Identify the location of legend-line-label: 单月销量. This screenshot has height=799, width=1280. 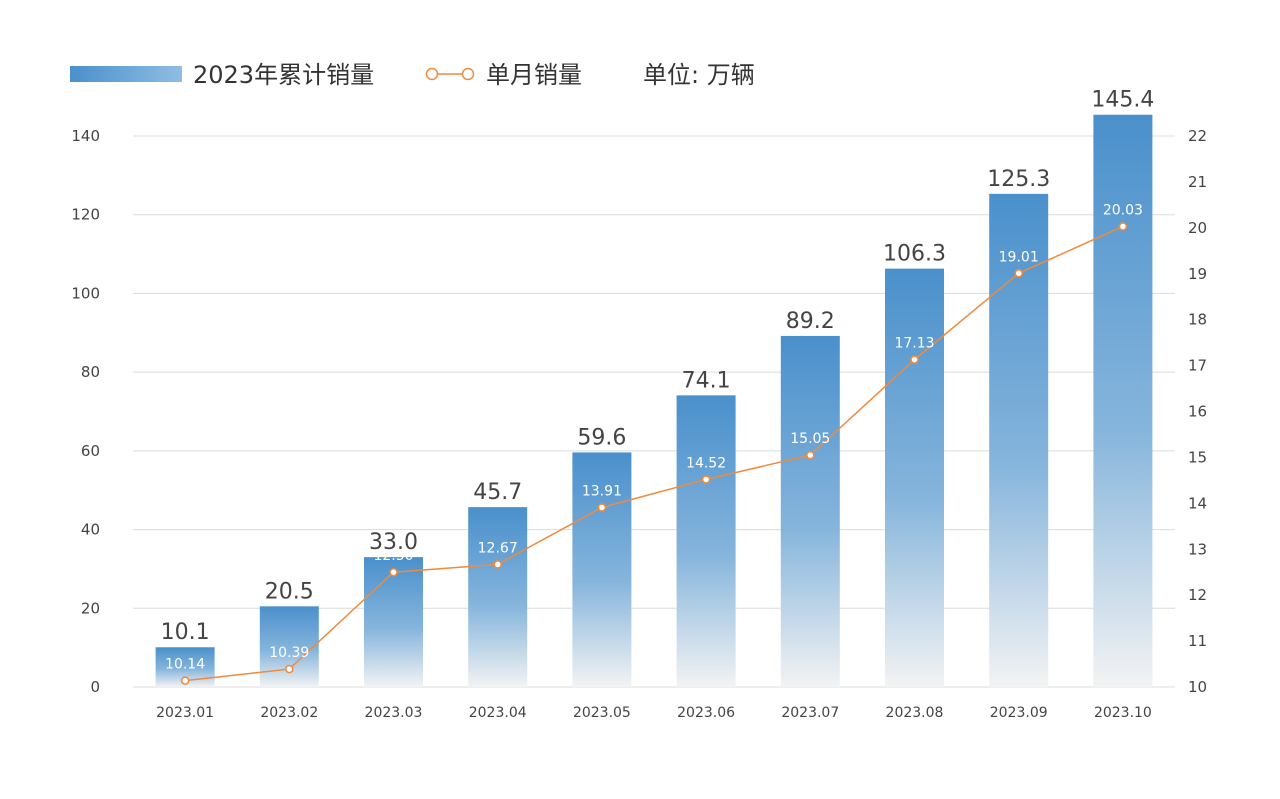
(534, 75).